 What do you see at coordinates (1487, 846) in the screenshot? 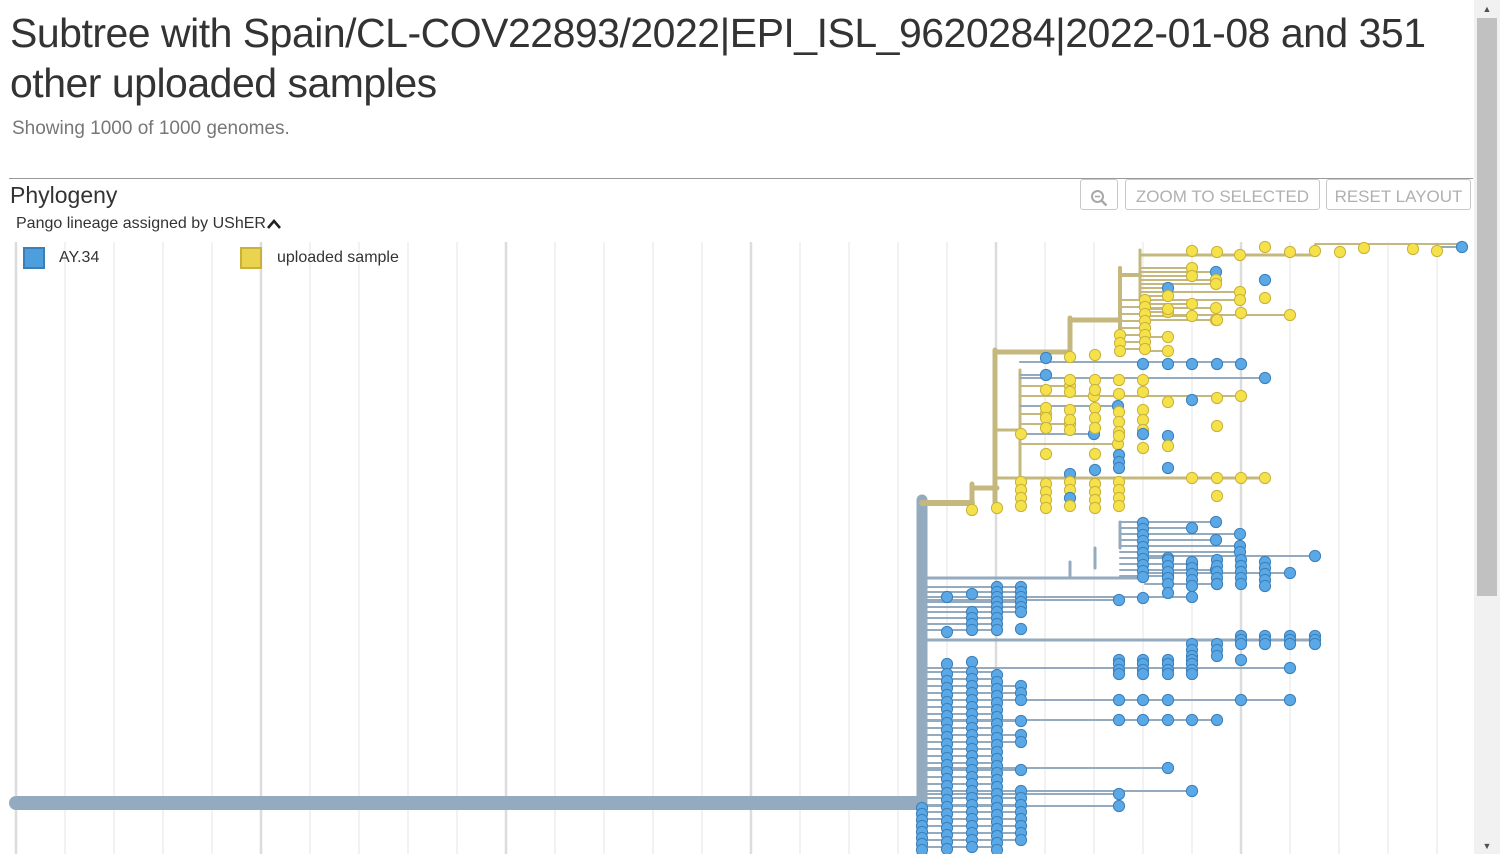
I see `scroll-down-icon: ▼` at bounding box center [1487, 846].